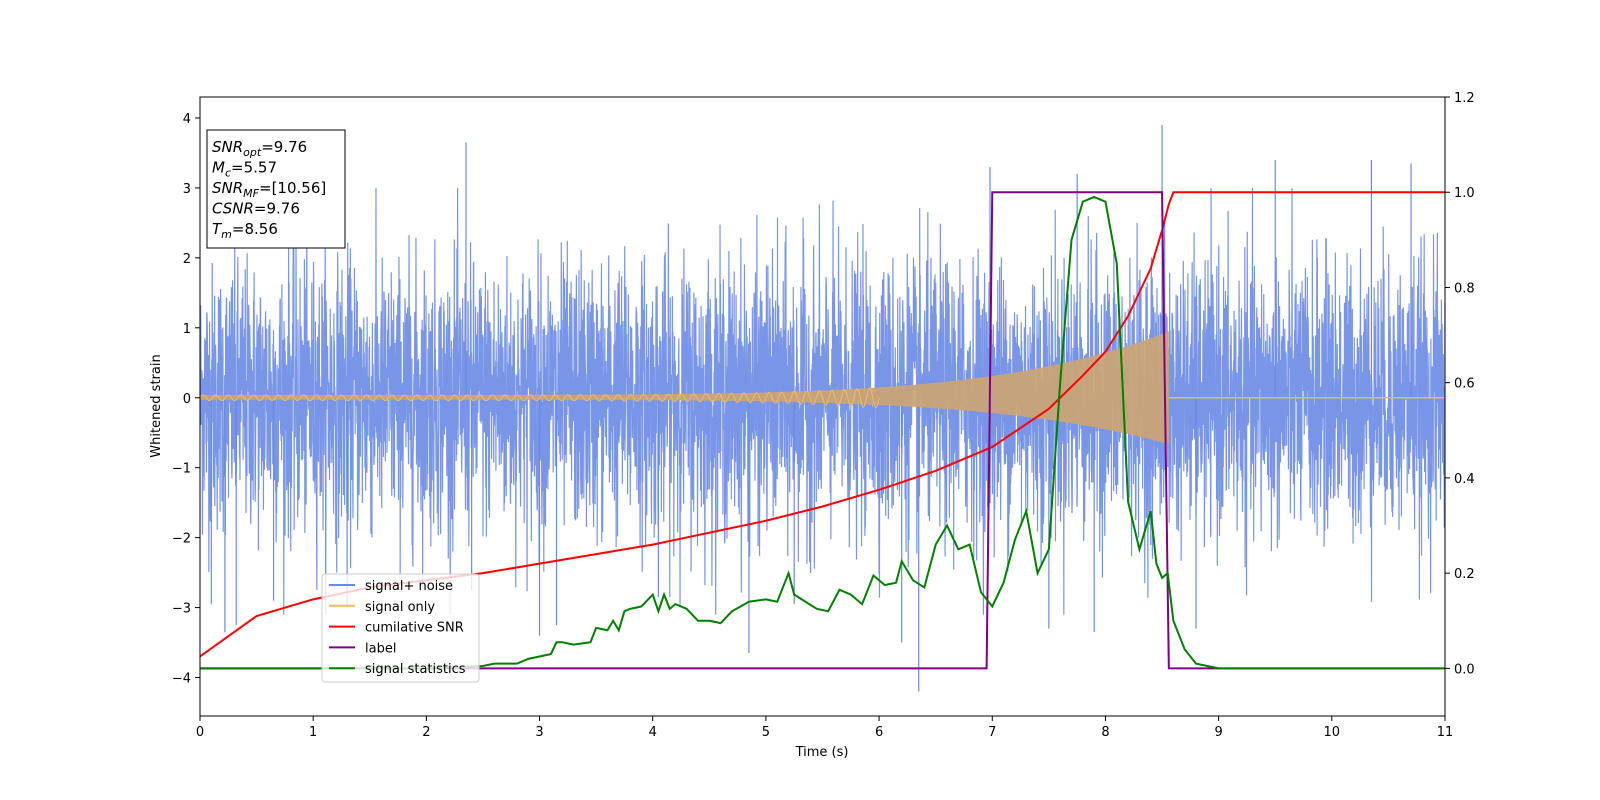  What do you see at coordinates (181, 539) in the screenshot?
I see `y-tick-label-2: −2` at bounding box center [181, 539].